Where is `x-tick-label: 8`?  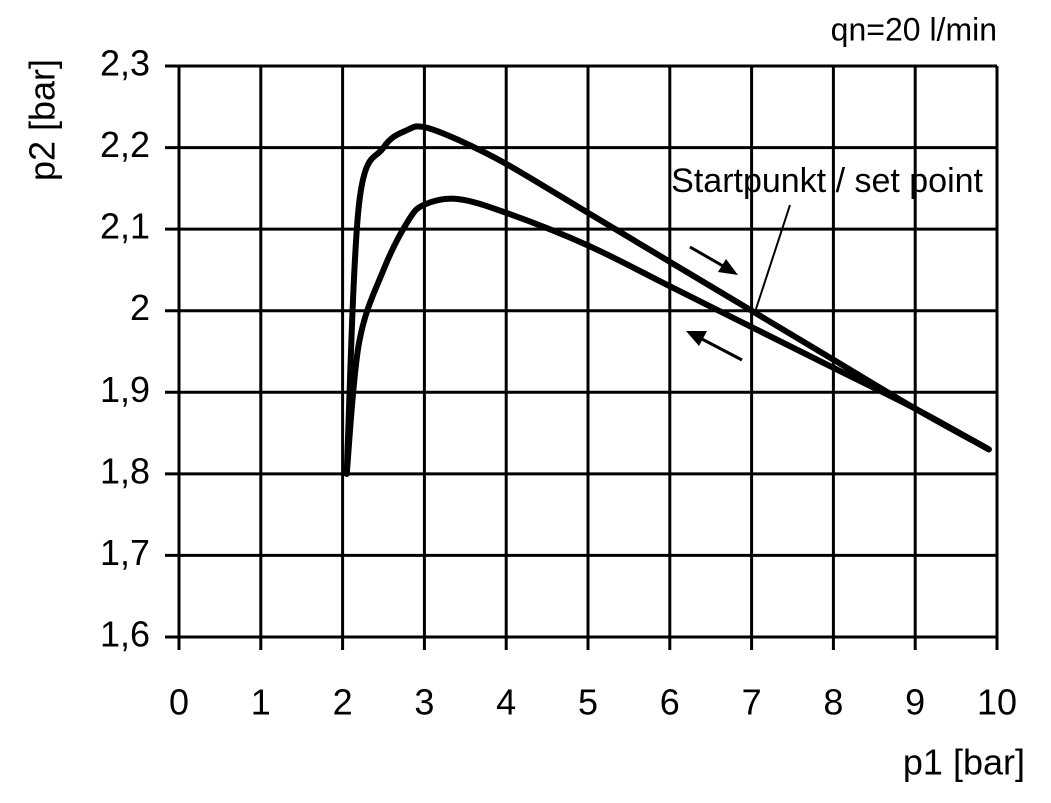 x-tick-label: 8 is located at coordinates (833, 702).